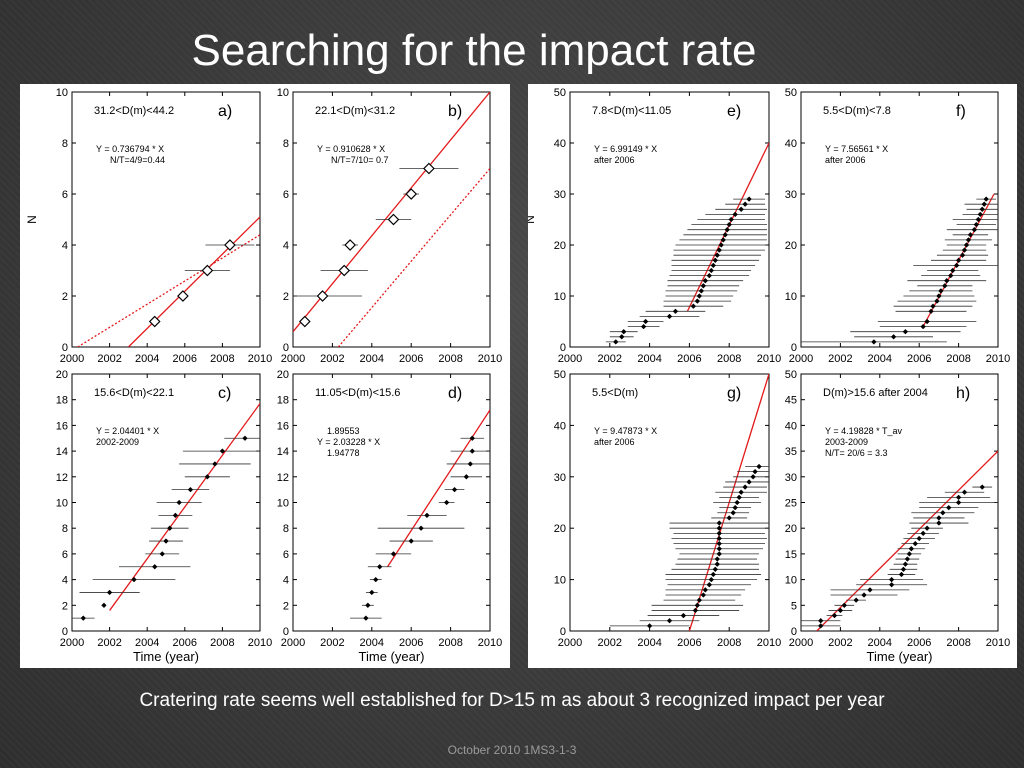  I want to click on y-tick-label: 35, so click(791, 452).